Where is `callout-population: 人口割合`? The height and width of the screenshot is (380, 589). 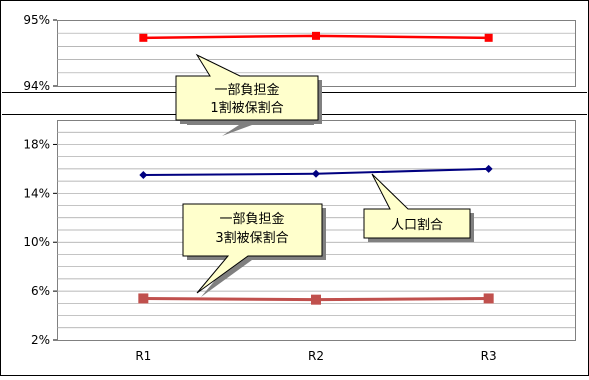
callout-population: 人口割合 is located at coordinates (418, 207).